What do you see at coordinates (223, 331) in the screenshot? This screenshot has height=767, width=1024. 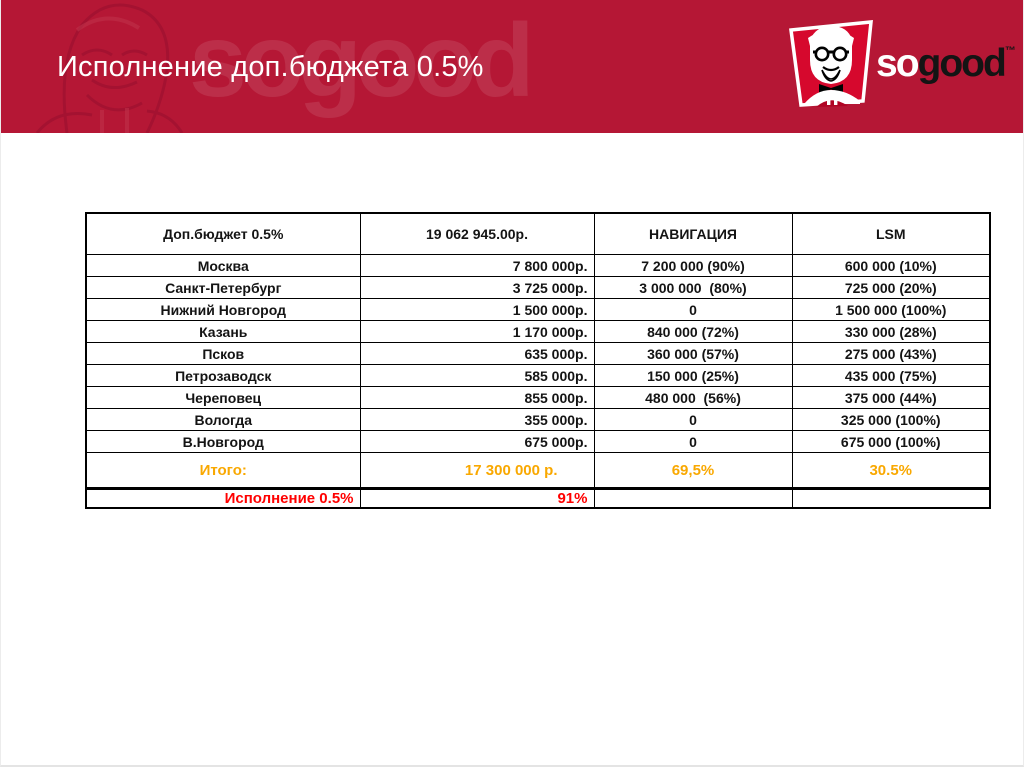 I see `city-cell: Казань` at bounding box center [223, 331].